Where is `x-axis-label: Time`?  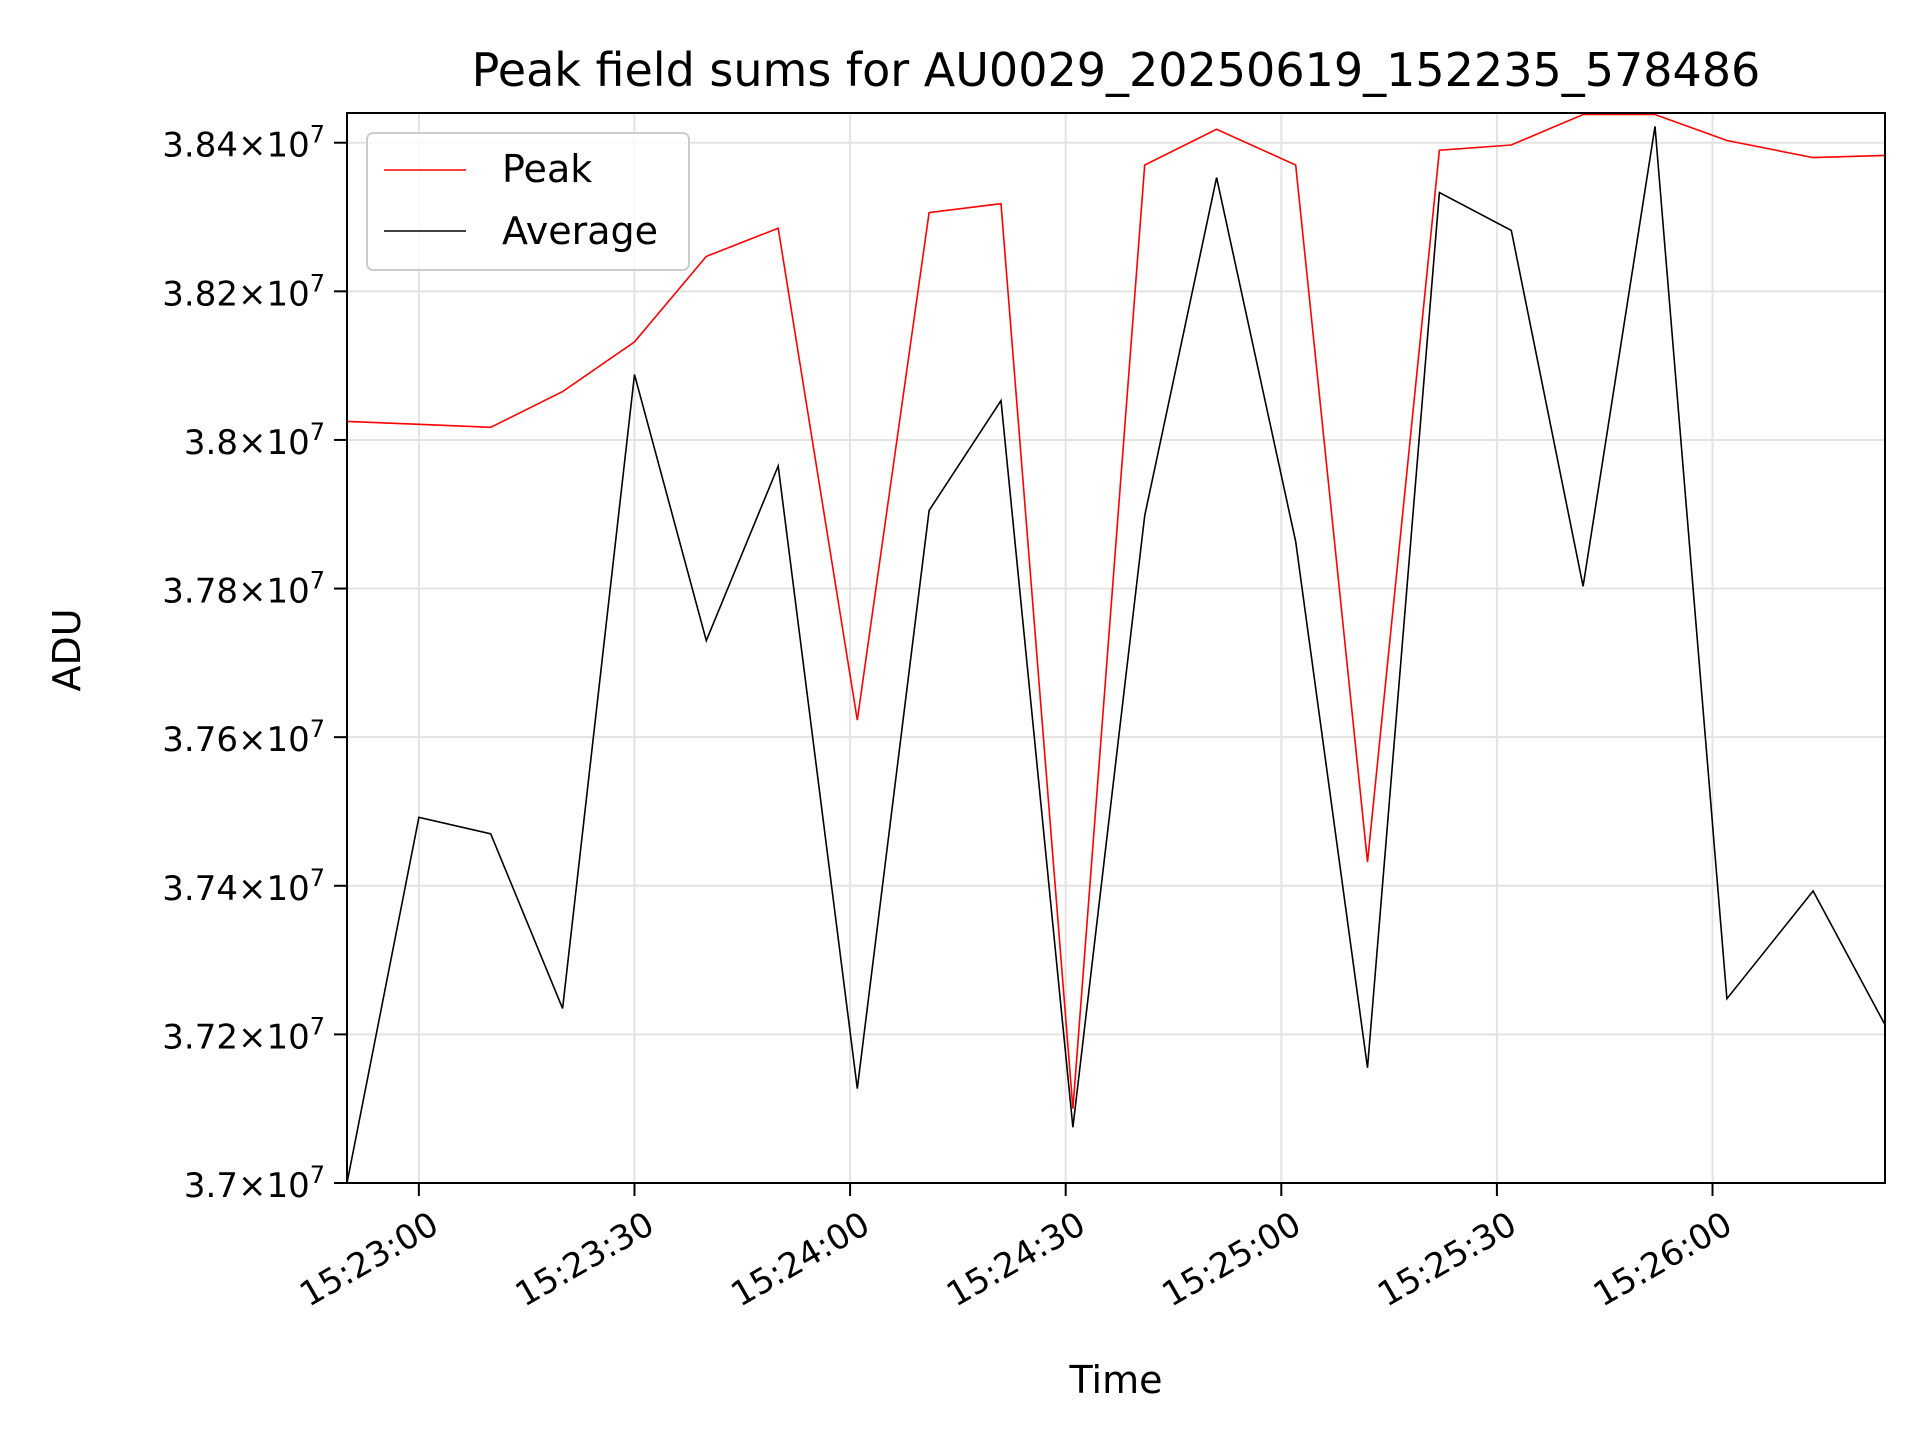
x-axis-label: Time is located at coordinates (1116, 1380).